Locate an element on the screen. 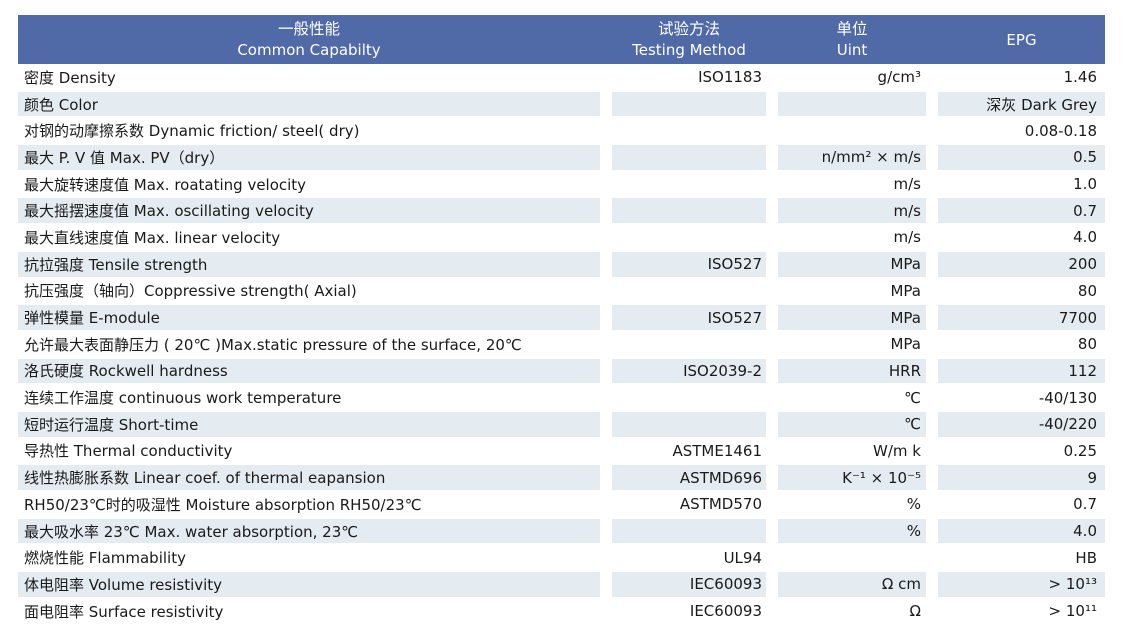  table-row: 燃烧性能 Flammability UL94 HB is located at coordinates (561, 557).